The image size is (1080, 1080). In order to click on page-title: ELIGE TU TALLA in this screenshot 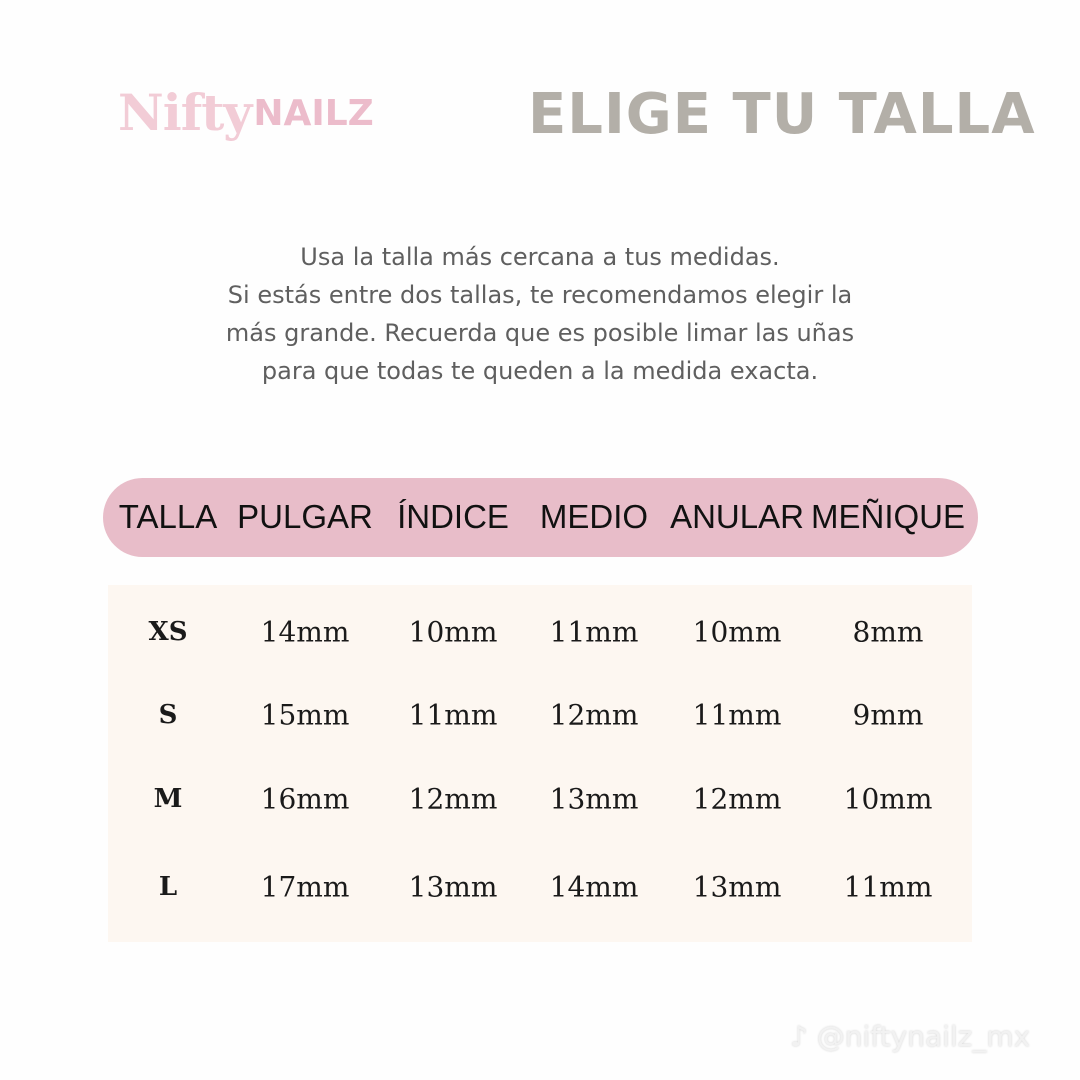, I will do `click(782, 114)`.